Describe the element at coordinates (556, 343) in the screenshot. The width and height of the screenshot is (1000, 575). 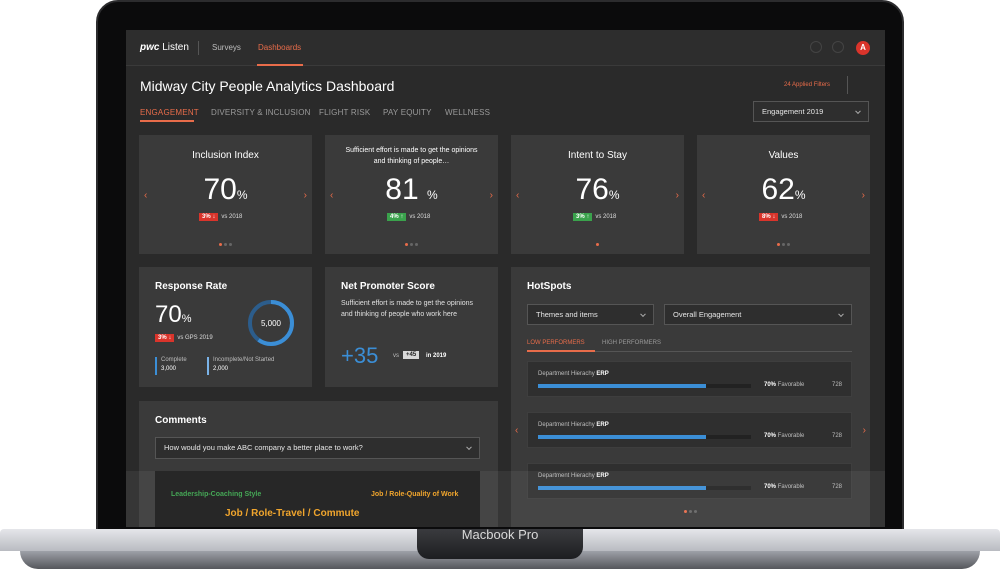
I see `tab-low-performers: LOW PERFORMERS` at that location.